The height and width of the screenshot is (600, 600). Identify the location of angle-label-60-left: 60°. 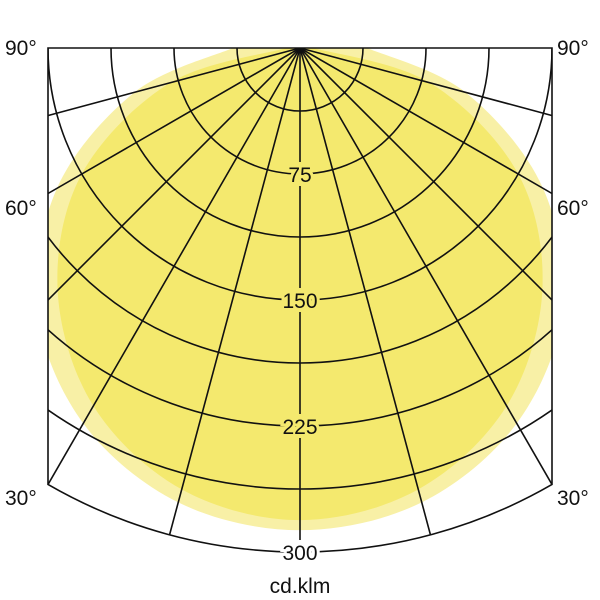
(21, 208).